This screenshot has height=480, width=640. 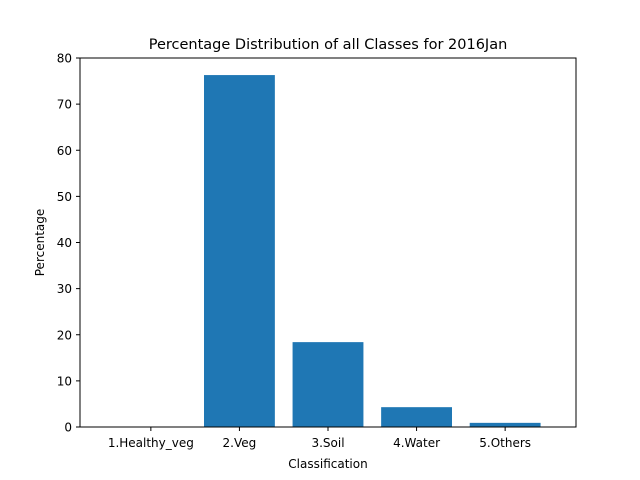 What do you see at coordinates (64, 289) in the screenshot?
I see `y-tick-label: 30` at bounding box center [64, 289].